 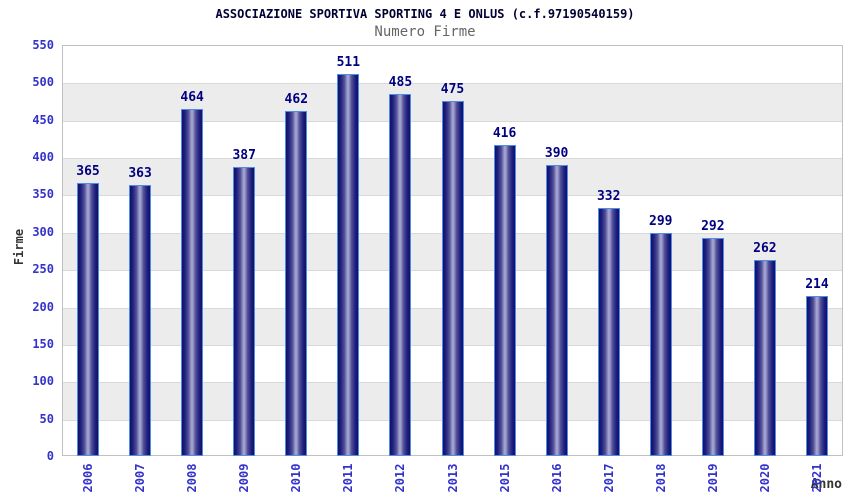 I want to click on x-axis-tick-label: 2010, so click(x=296, y=478).